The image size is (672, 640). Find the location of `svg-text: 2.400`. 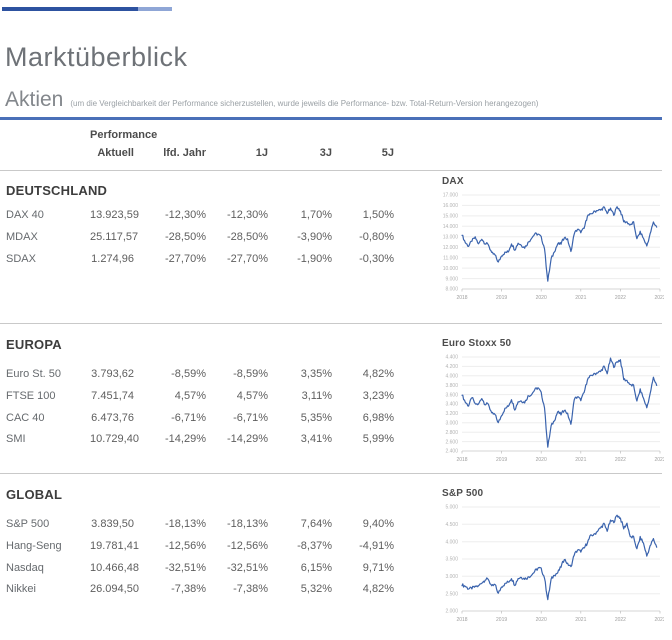

svg-text: 2.400 is located at coordinates (451, 452).